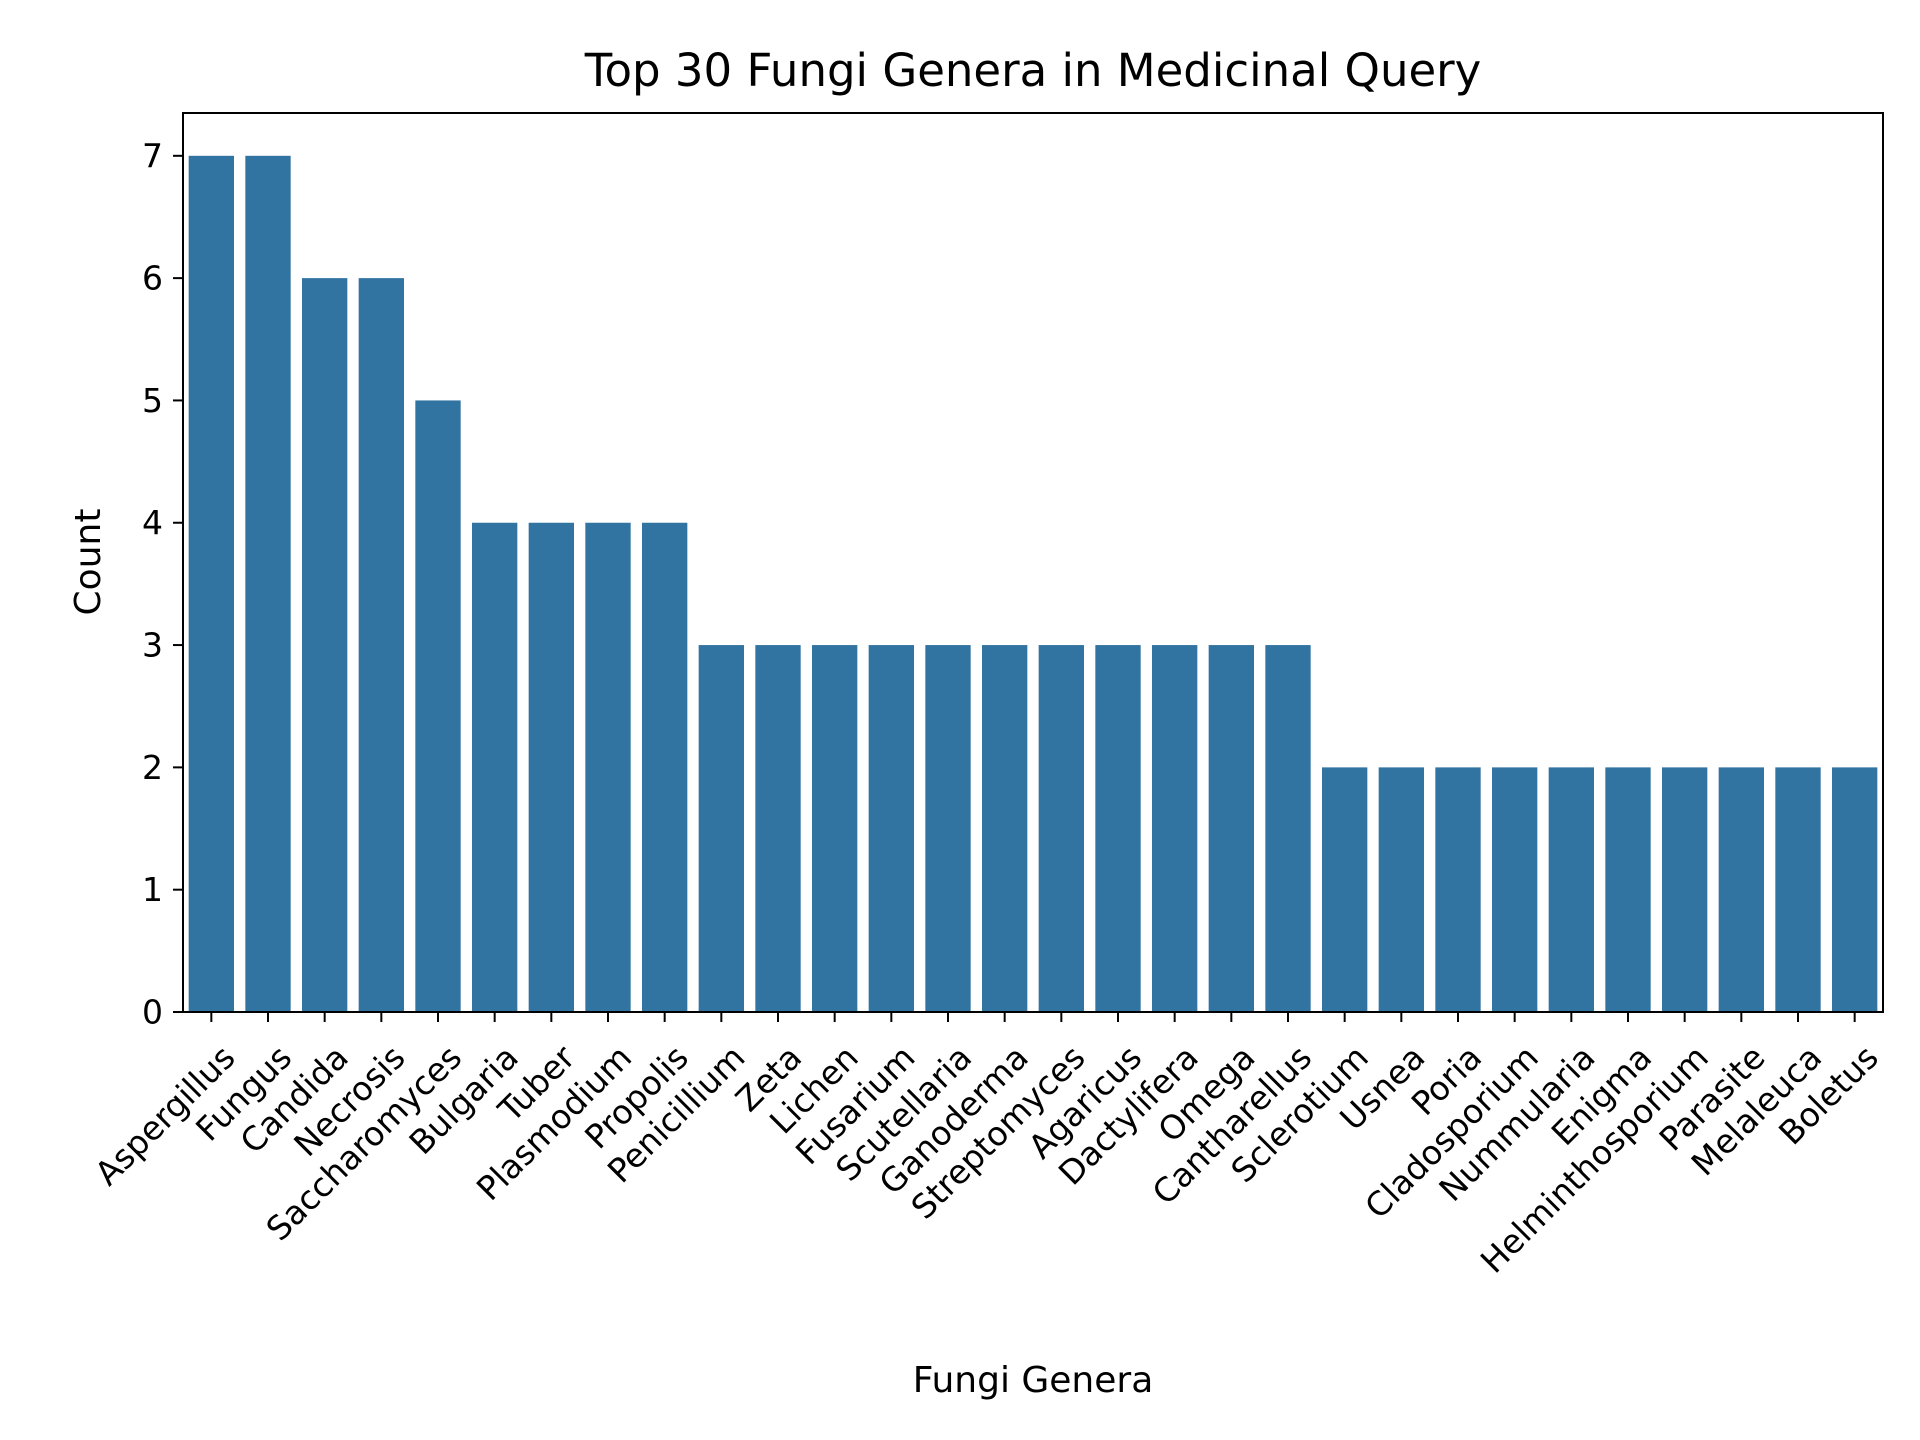  Describe the element at coordinates (835, 828) in the screenshot. I see `bar-lichen` at that location.